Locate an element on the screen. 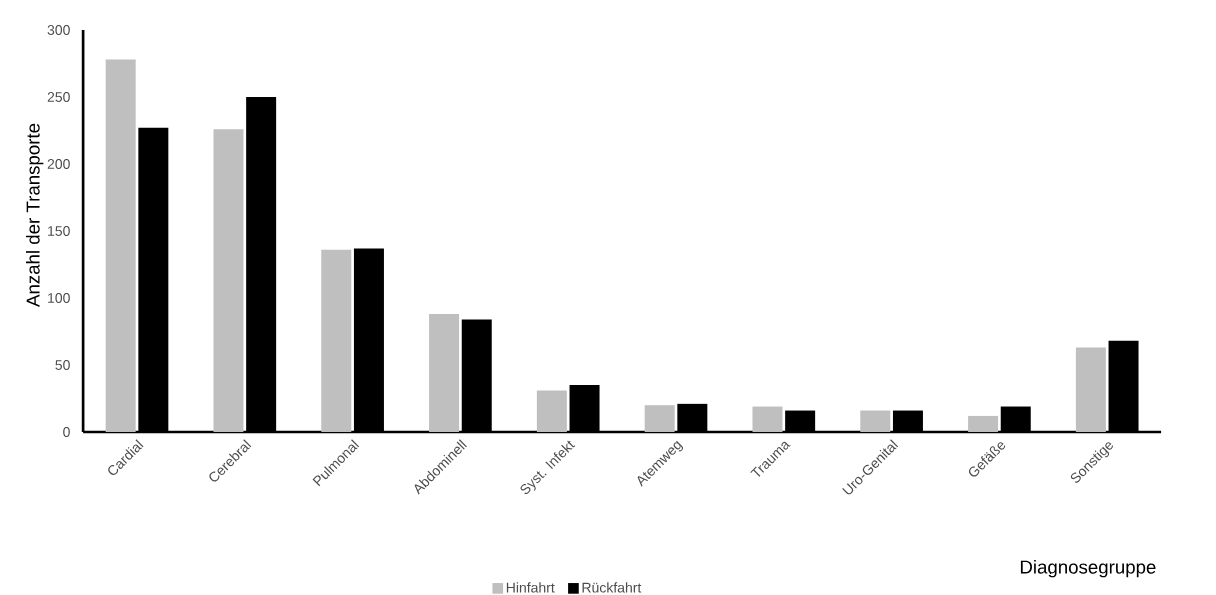  y-axis-title: Anzahl der Transporte is located at coordinates (34, 215).